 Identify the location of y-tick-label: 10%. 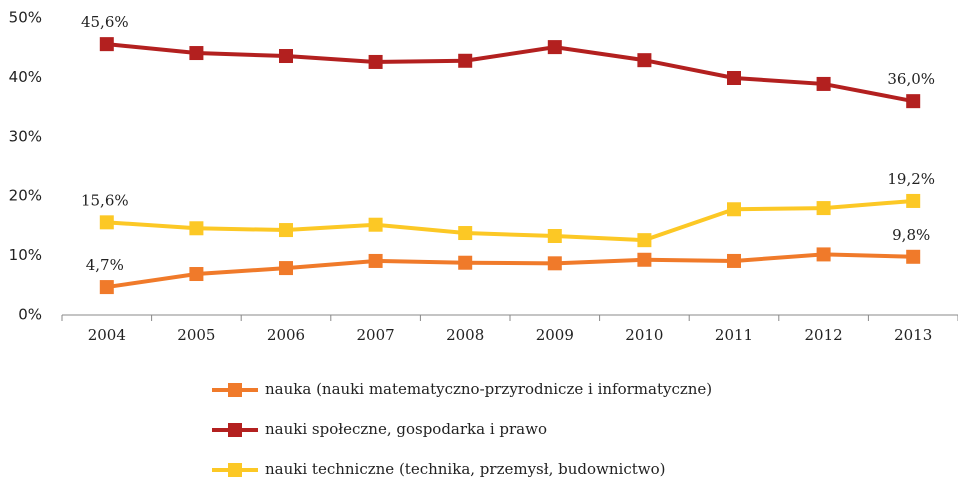
(25, 255).